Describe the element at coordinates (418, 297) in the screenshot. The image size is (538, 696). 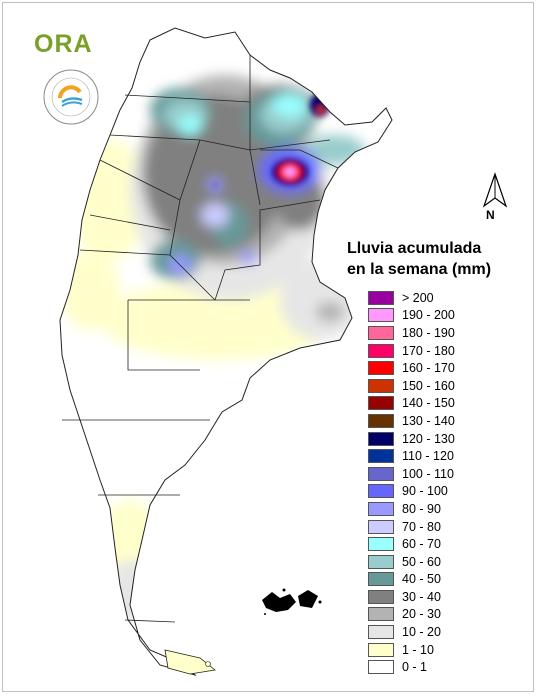
I see `legend-label: > 200` at that location.